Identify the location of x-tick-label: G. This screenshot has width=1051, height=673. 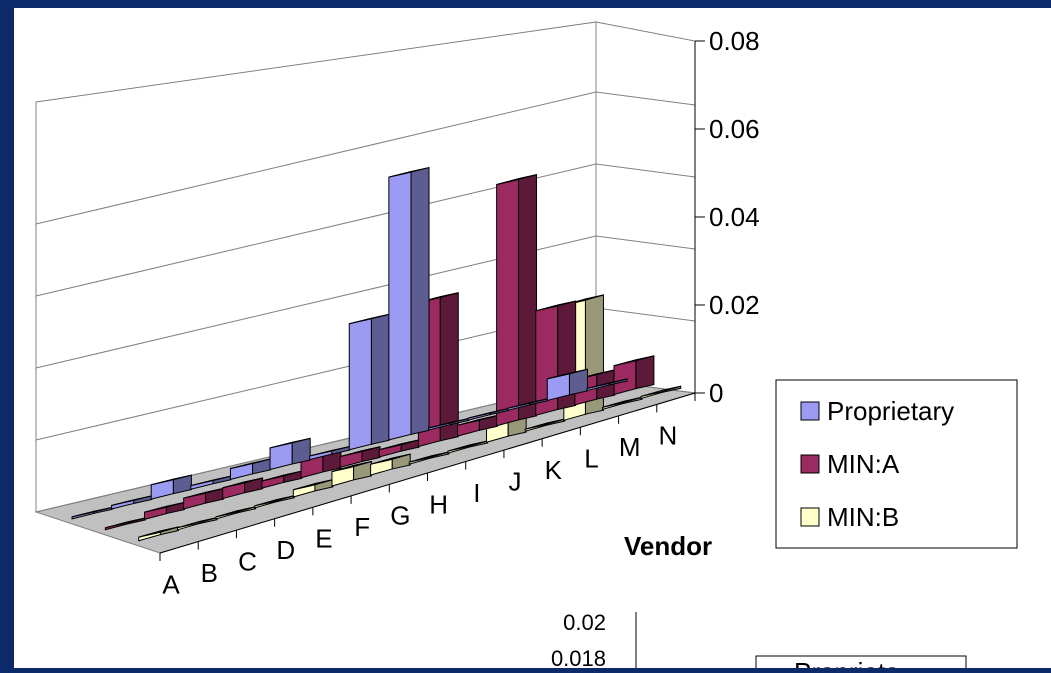
(400, 516).